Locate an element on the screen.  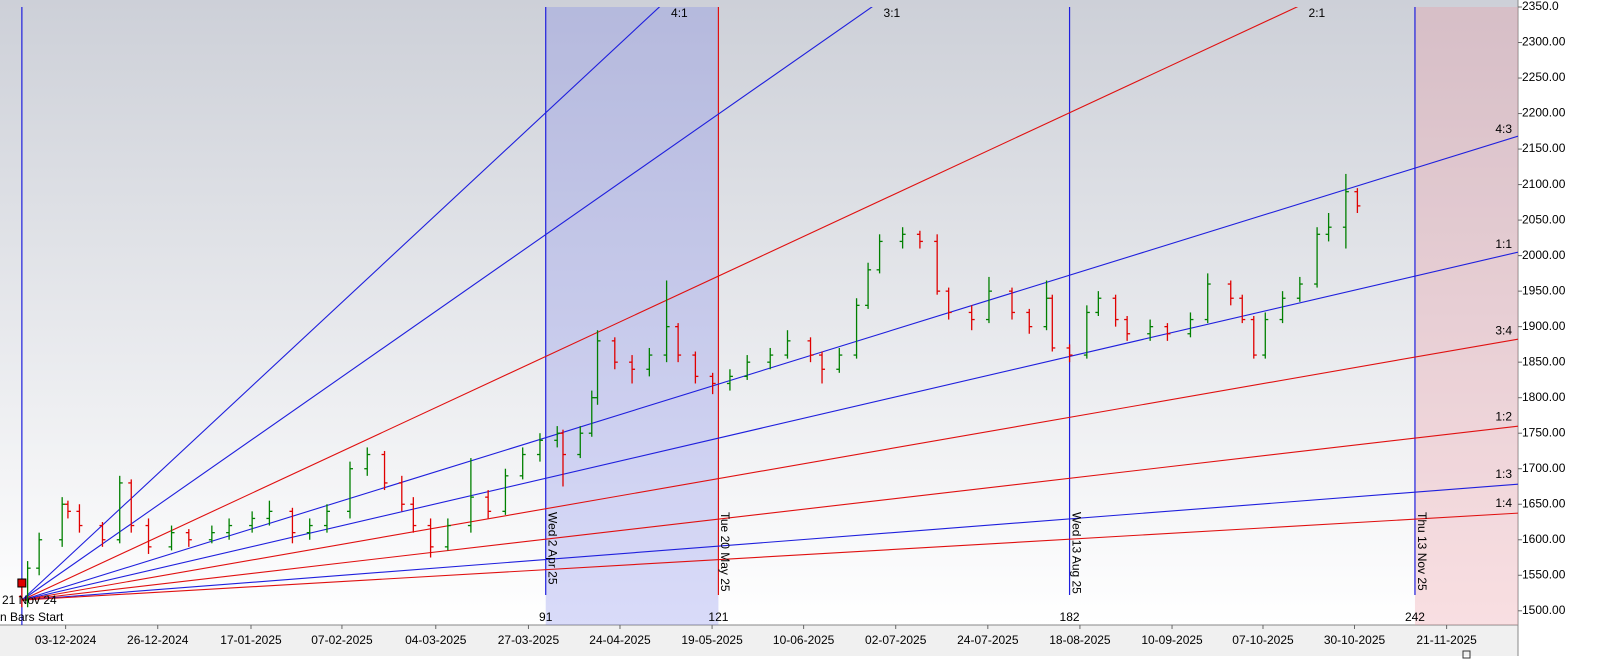
y-tick-label: 1850.00 is located at coordinates (1544, 361).